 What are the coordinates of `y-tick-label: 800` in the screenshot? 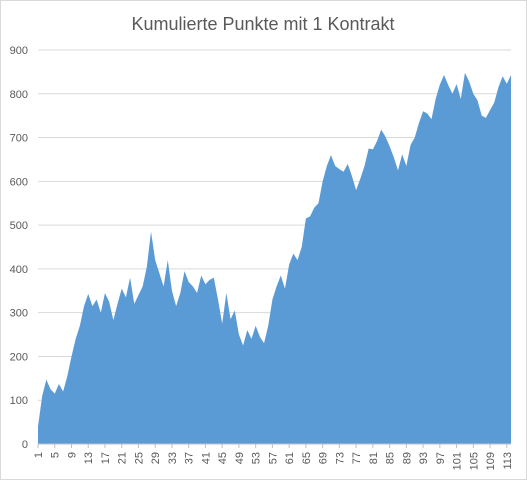 It's located at (19, 95).